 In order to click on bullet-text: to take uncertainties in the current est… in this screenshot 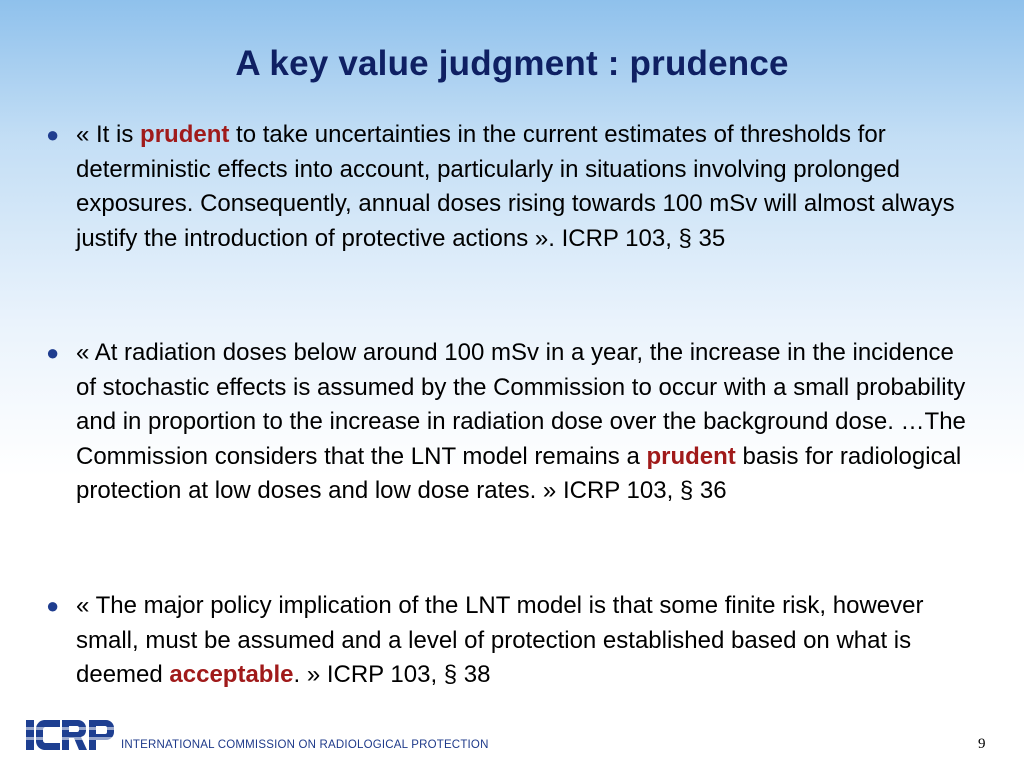, I will do `click(515, 186)`.